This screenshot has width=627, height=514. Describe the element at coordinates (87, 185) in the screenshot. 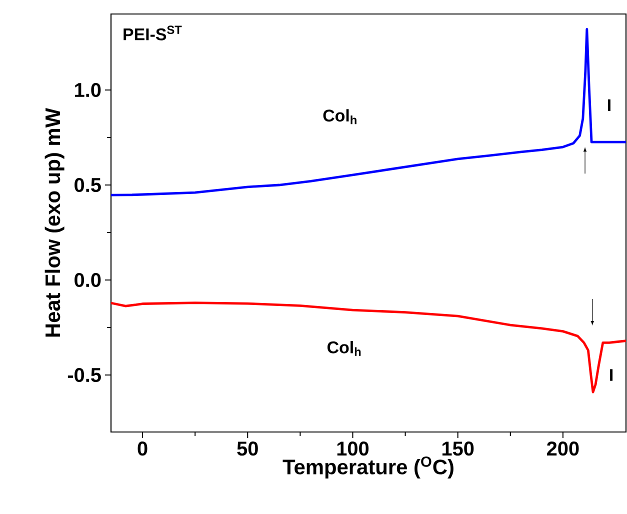

I see `y-tick-label: 0.5` at that location.